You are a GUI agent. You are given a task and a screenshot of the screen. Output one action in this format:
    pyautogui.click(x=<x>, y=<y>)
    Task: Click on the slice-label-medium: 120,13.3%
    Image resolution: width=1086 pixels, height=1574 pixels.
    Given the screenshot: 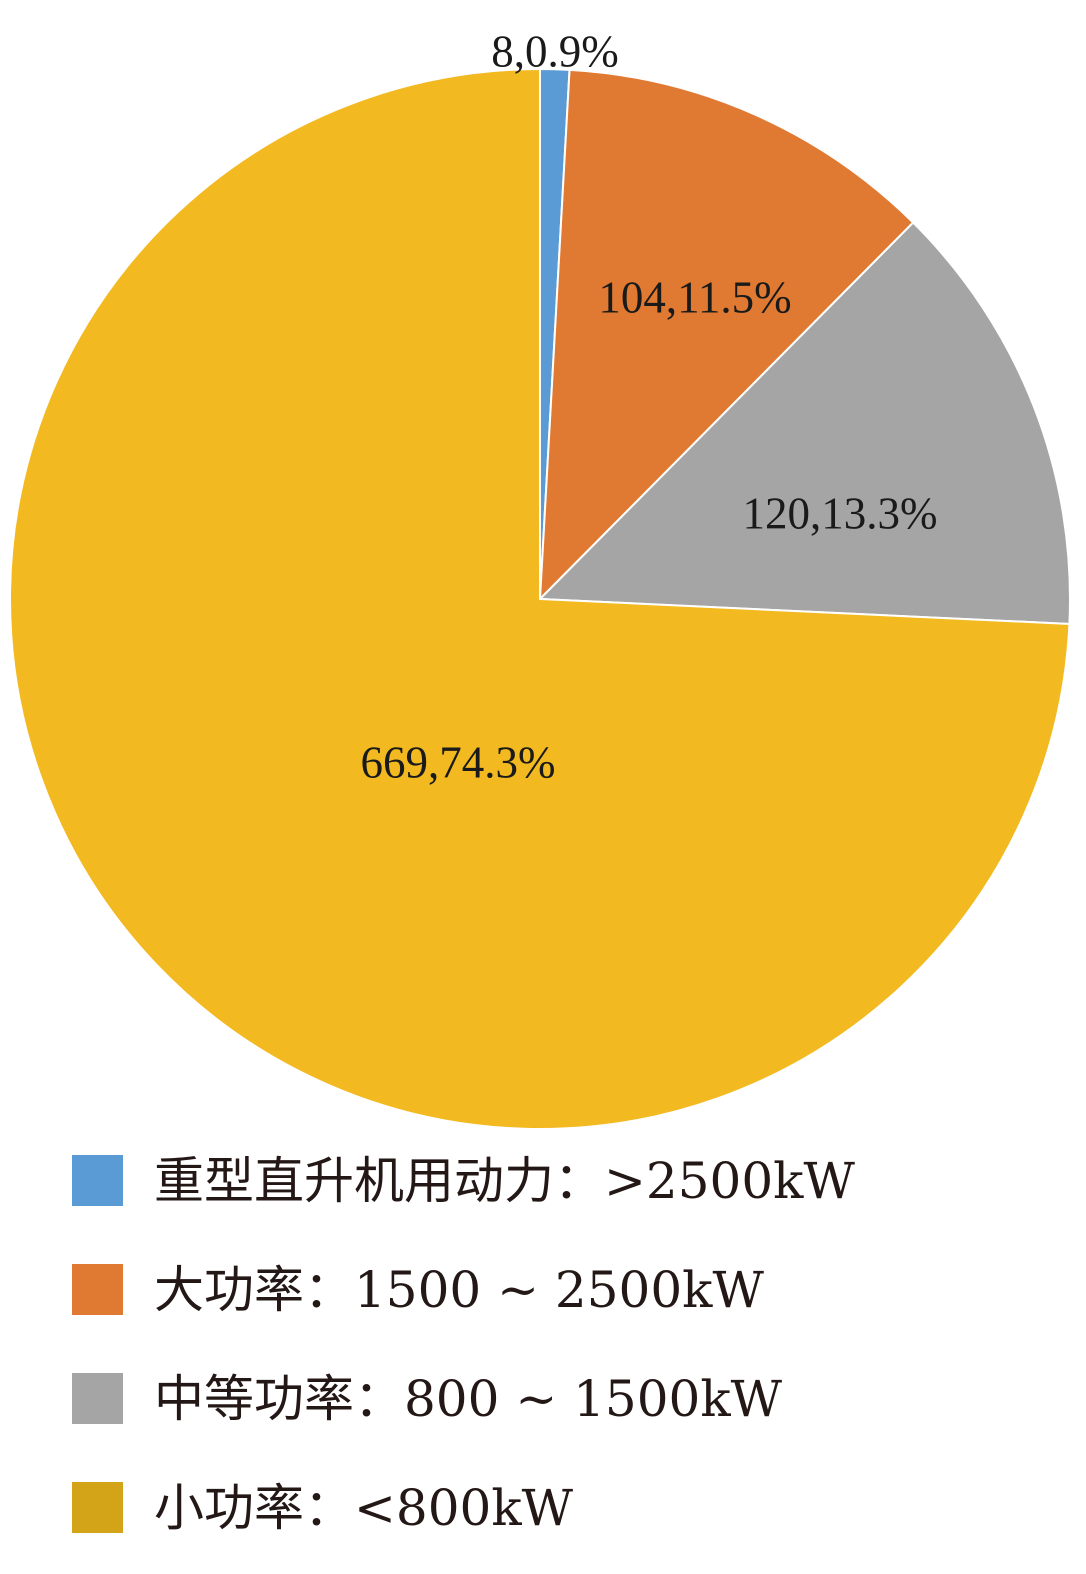 What is the action you would take?
    pyautogui.click(x=840, y=513)
    